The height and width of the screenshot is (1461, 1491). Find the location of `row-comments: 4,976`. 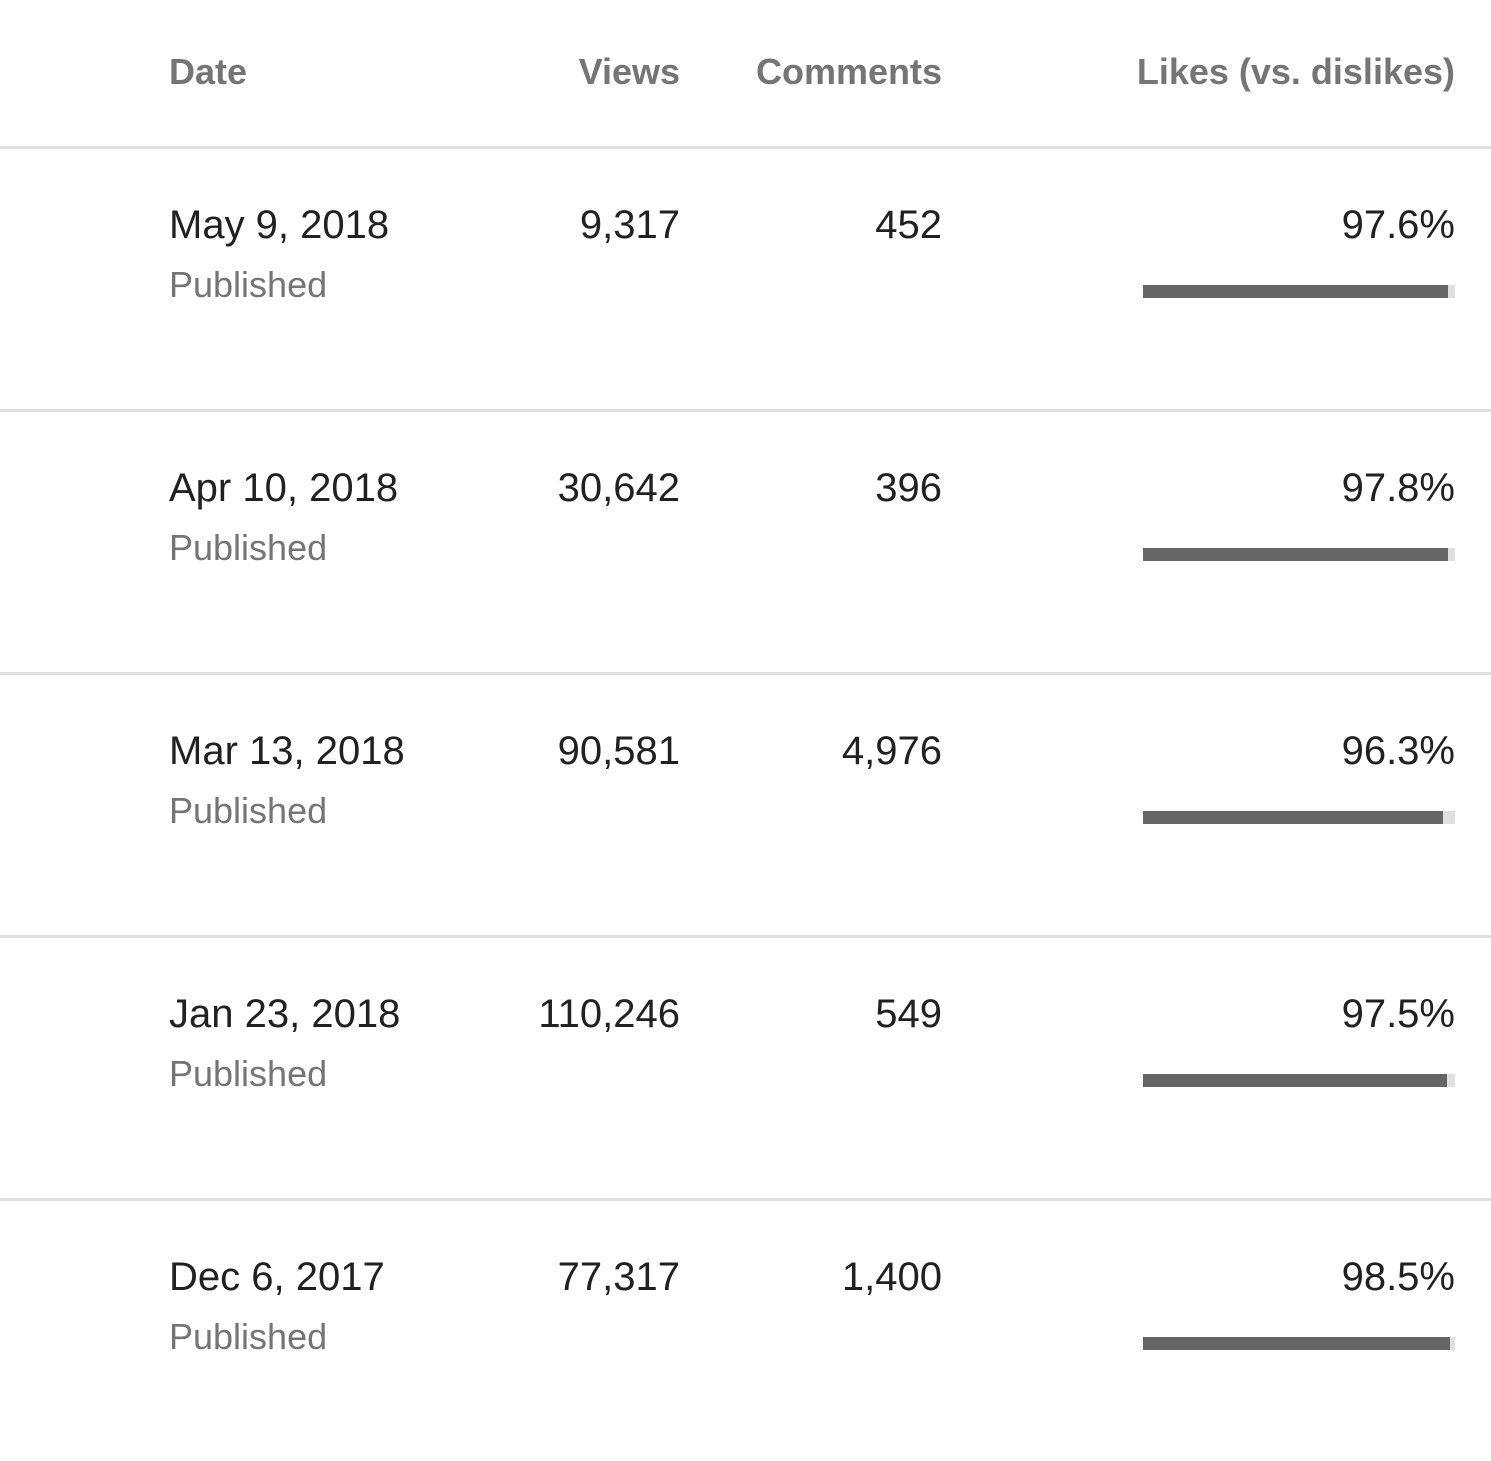

row-comments: 4,976 is located at coordinates (891, 751).